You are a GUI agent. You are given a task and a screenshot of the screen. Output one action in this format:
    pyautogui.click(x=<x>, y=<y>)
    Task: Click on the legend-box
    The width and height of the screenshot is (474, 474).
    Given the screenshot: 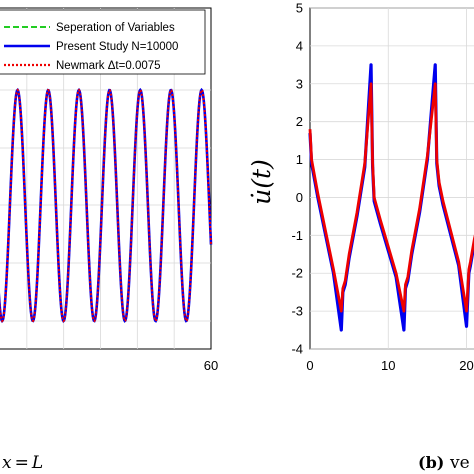 What is the action you would take?
    pyautogui.click(x=103, y=42)
    